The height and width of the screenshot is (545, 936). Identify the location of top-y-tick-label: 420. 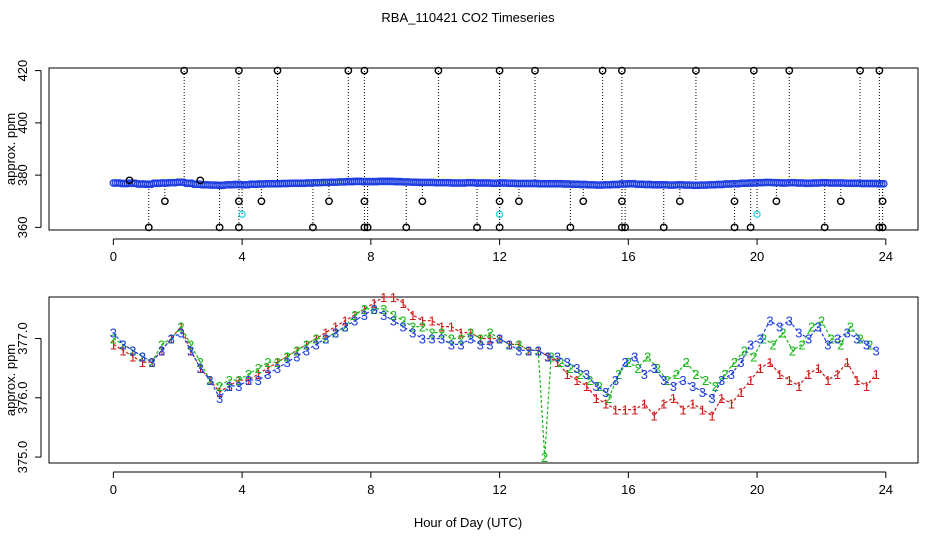
(22, 71).